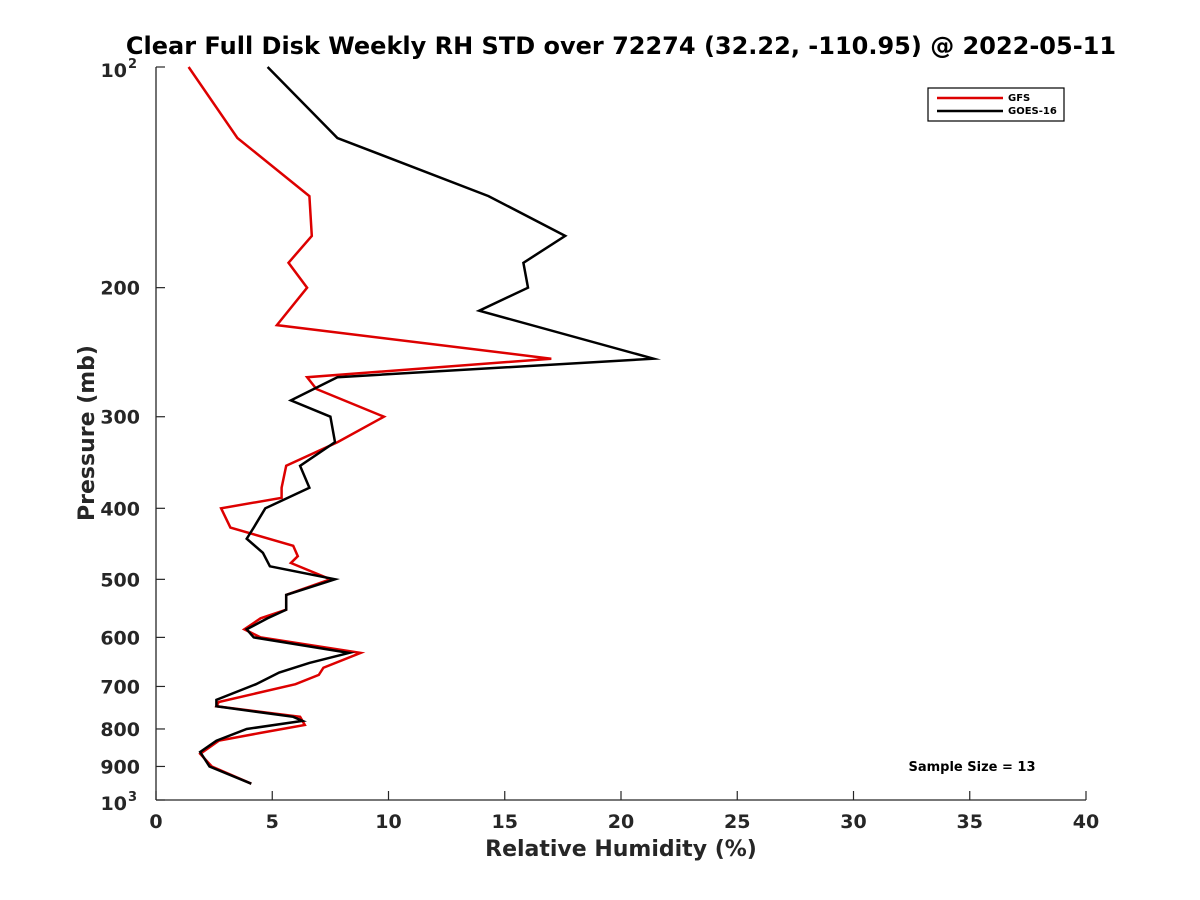  What do you see at coordinates (1019, 98) in the screenshot?
I see `legend-label-gfs: GFS` at bounding box center [1019, 98].